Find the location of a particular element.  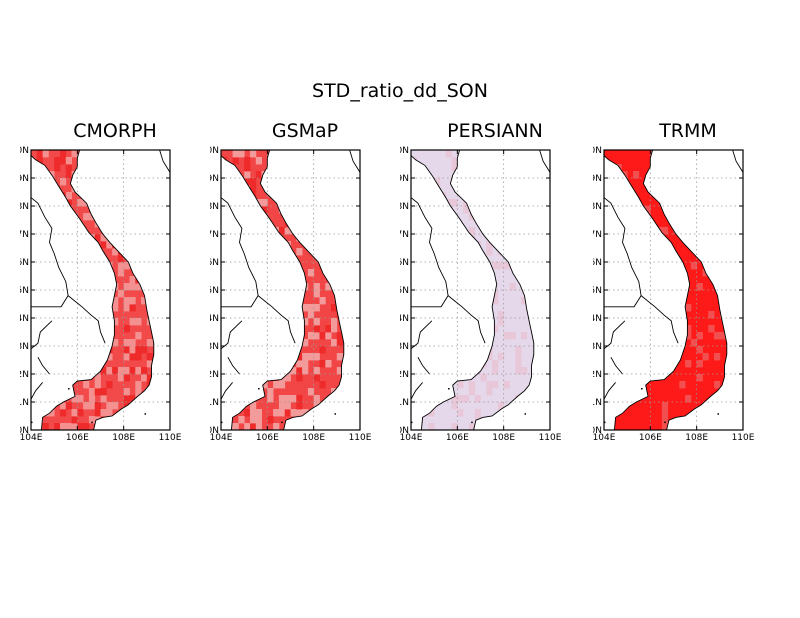

lon-tick-label: 110E is located at coordinates (170, 438).